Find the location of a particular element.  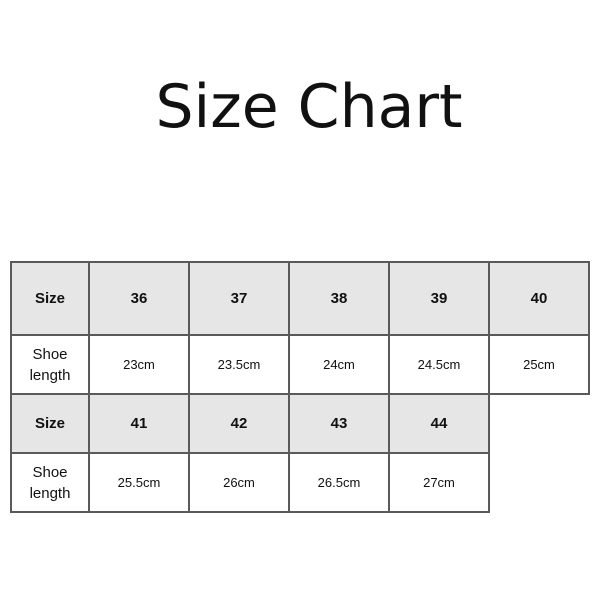

size-cell: 40 is located at coordinates (539, 298).